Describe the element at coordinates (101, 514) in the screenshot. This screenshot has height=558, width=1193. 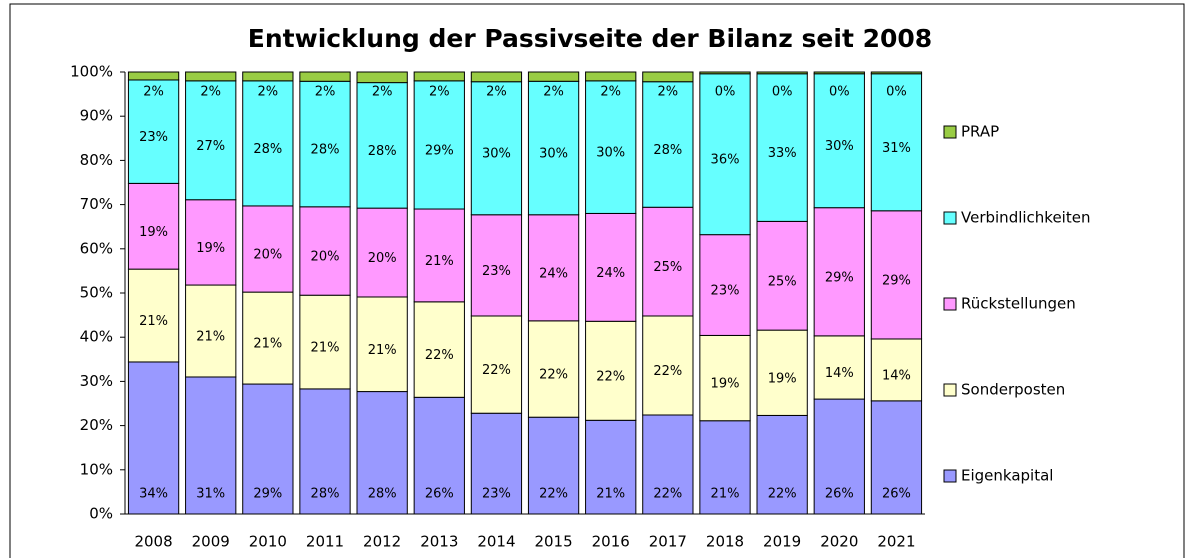
I see `y-tick-label: 0%` at that location.